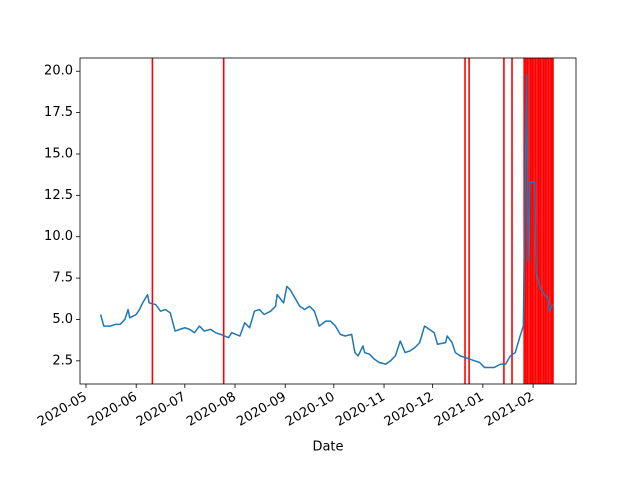  What do you see at coordinates (62, 319) in the screenshot?
I see `y-tick-label: 5.0` at bounding box center [62, 319].